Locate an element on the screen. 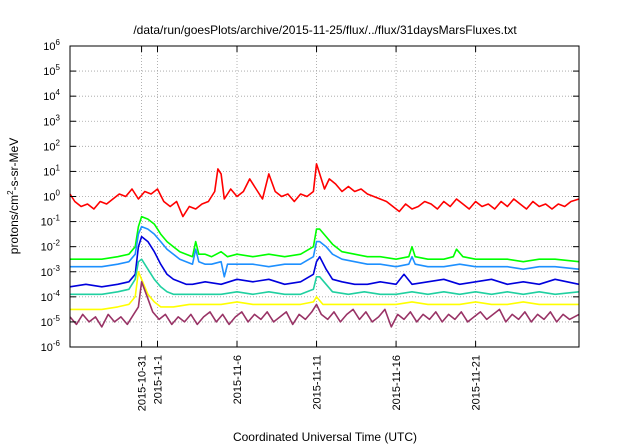  y-tick-label: 10⁻² is located at coordinates (51, 246).